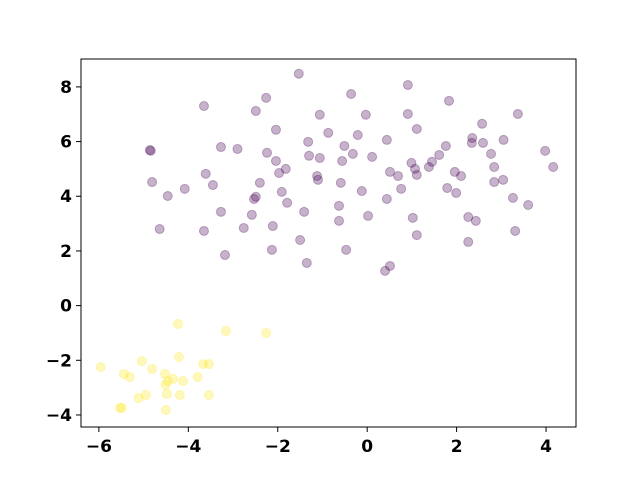  Describe the element at coordinates (59, 416) in the screenshot. I see `y-tick-label: −4` at that location.